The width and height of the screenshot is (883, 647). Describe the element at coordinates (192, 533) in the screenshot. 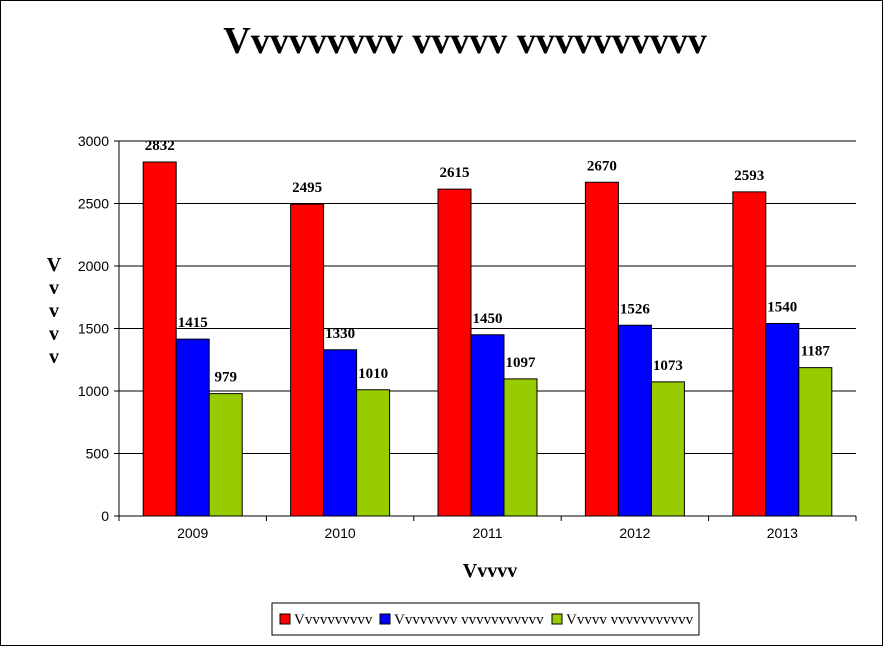

I see `x-tick-label: 2009` at that location.